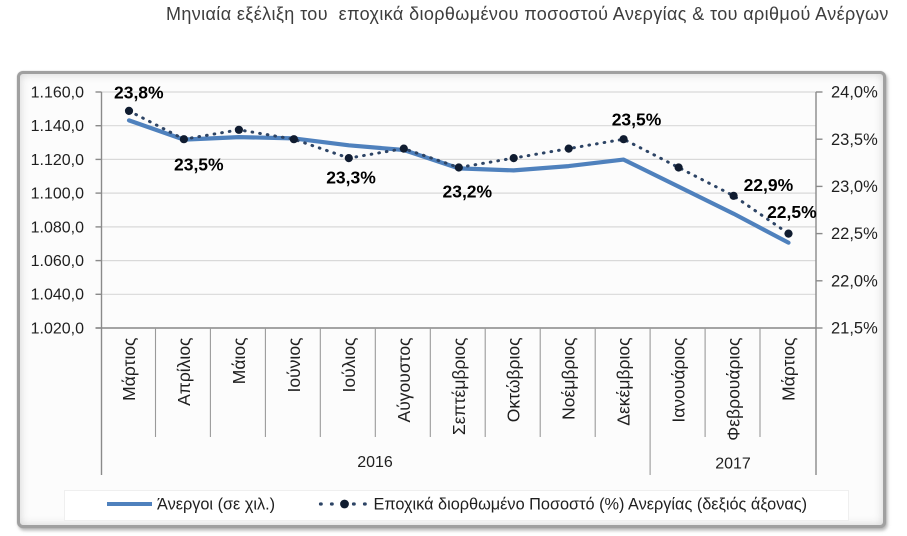 This screenshot has width=907, height=536. I want to click on svg-text: Φεβρουάριος, so click(734, 389).